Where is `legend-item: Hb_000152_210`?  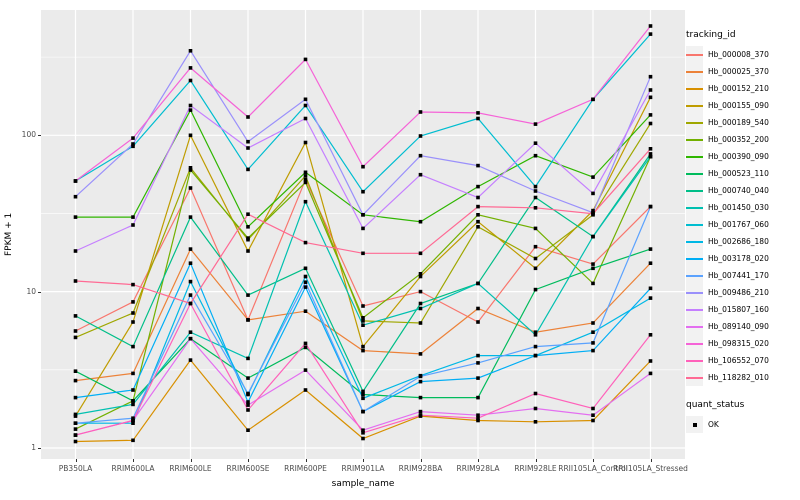 legend-item: Hb_000152_210 is located at coordinates (742, 88).